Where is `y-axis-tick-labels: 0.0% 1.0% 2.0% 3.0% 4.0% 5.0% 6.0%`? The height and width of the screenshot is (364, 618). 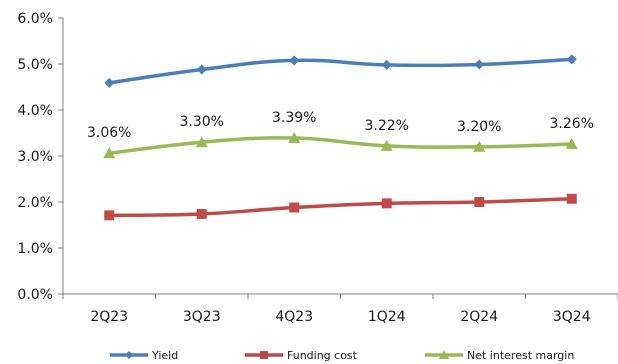 y-axis-tick-labels: 0.0% 1.0% 2.0% 3.0% 4.0% 5.0% 6.0% is located at coordinates (35, 157).